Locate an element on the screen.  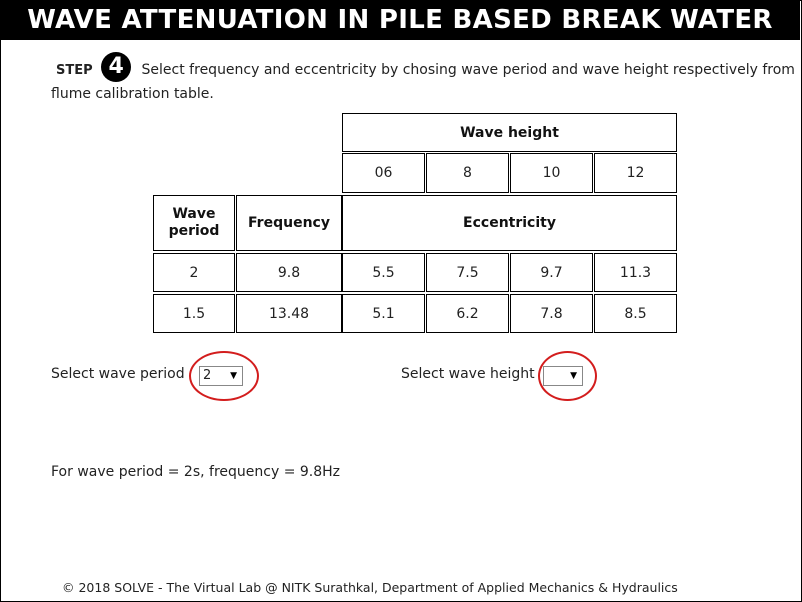
wave-height-header: Wave height is located at coordinates (509, 132).